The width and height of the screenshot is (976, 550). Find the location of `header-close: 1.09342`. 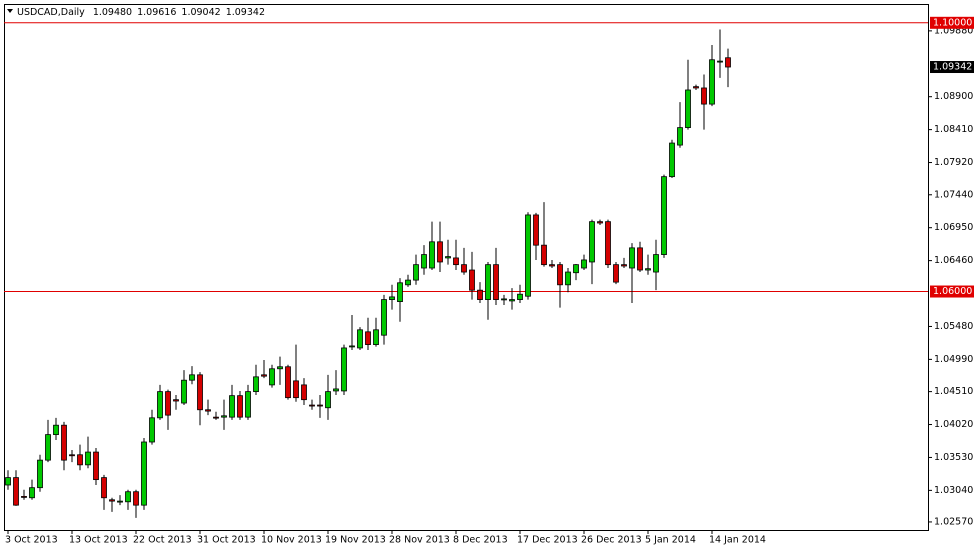

header-close: 1.09342 is located at coordinates (245, 12).